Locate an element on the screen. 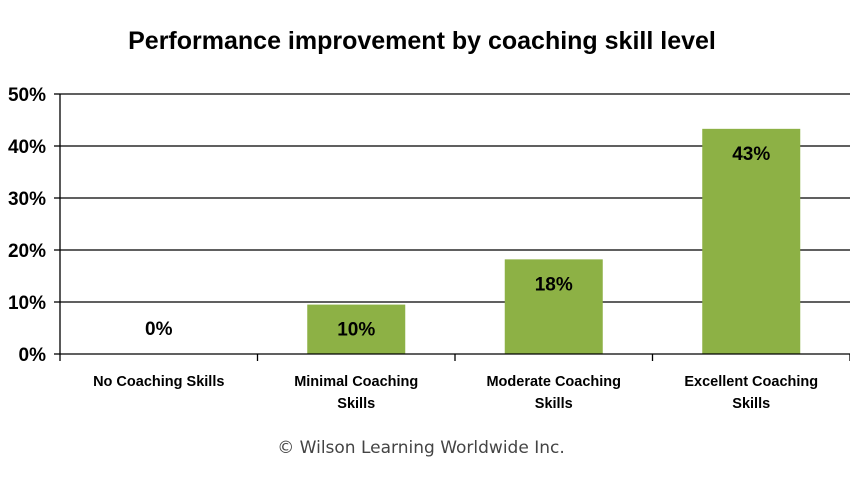 The height and width of the screenshot is (482, 850). y-tick-label: 40% is located at coordinates (27, 147).